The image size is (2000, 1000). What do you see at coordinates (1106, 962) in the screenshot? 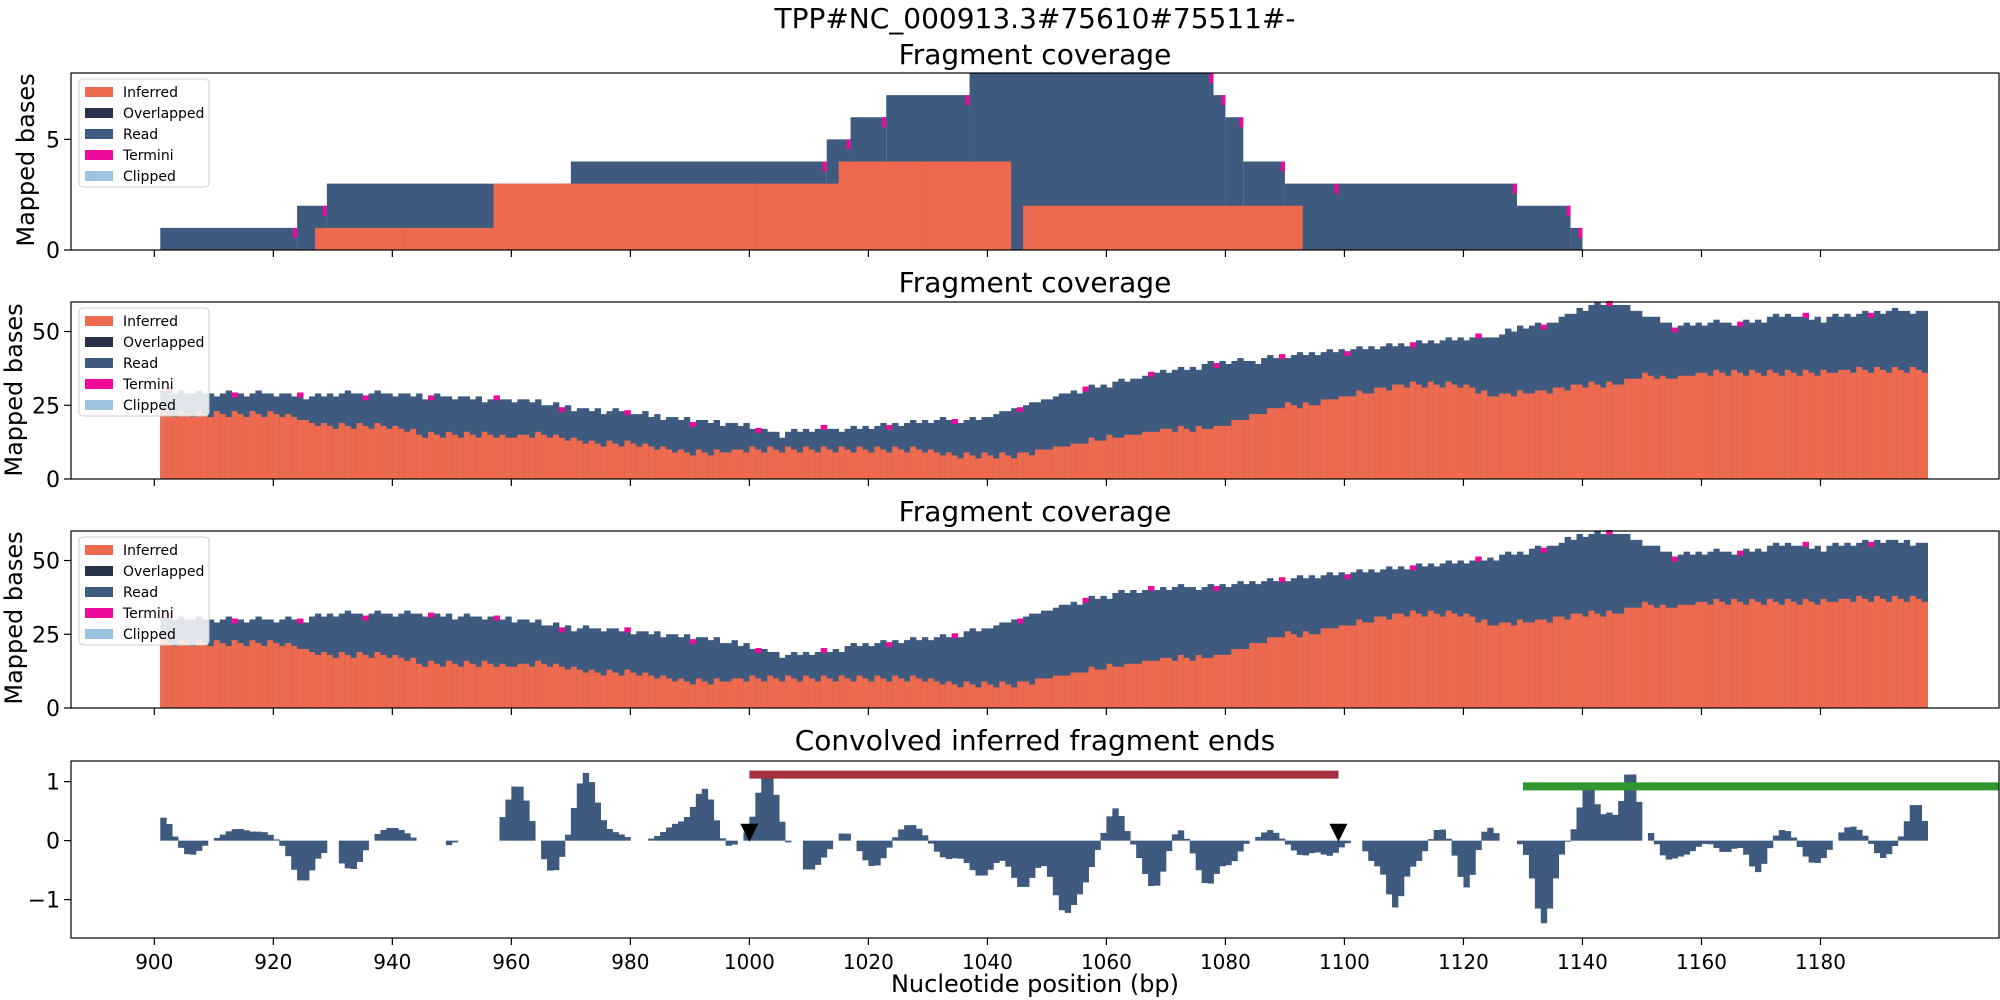
I see `x-tick-label: 1060` at bounding box center [1106, 962].